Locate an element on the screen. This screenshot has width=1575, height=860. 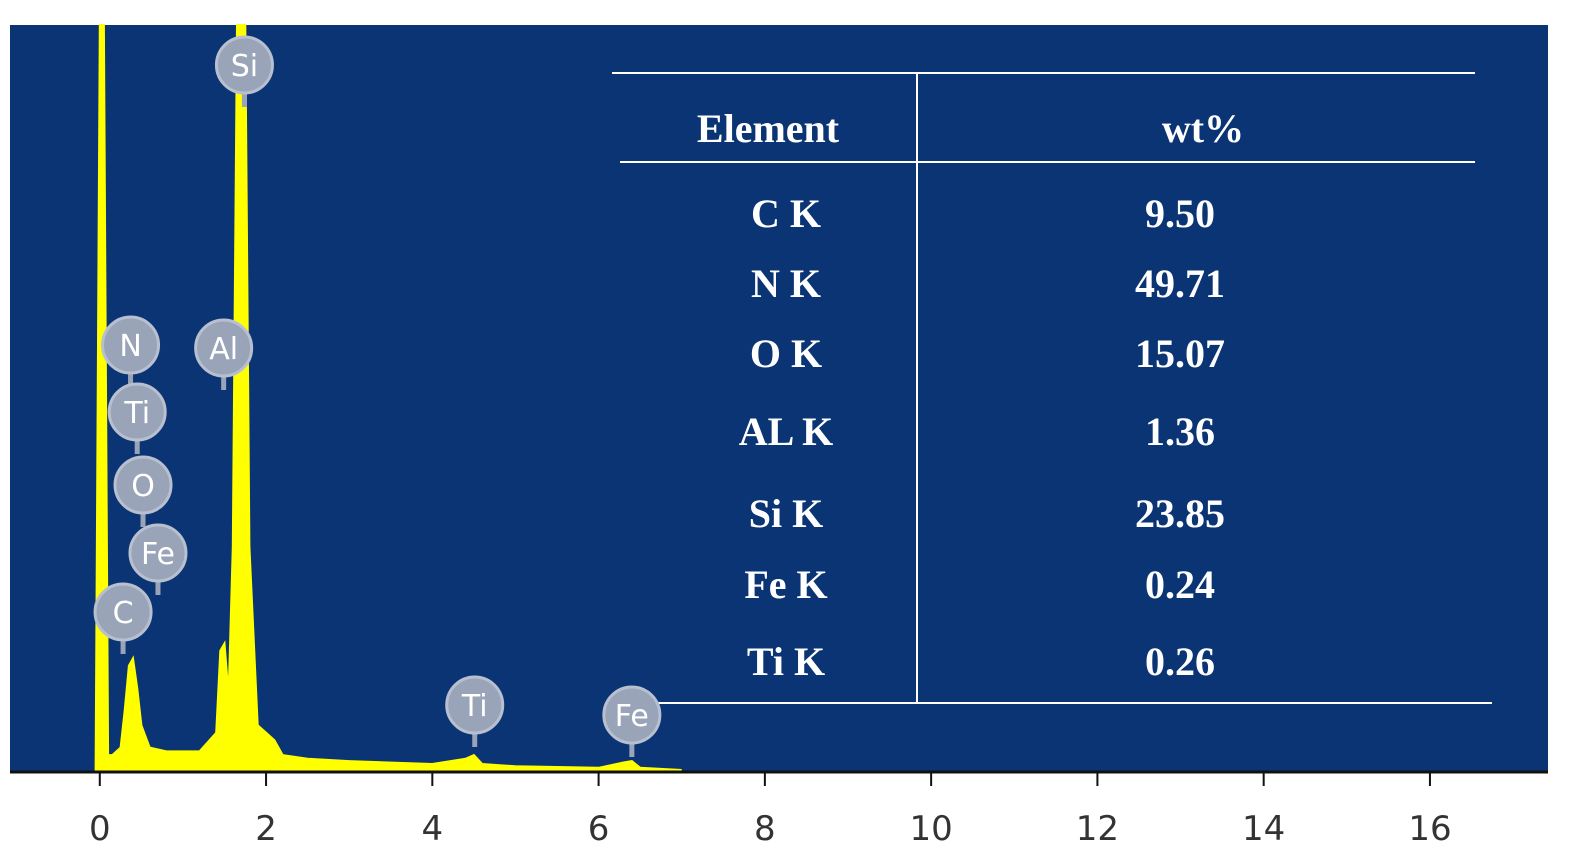
table-cell: C K is located at coordinates (786, 213).